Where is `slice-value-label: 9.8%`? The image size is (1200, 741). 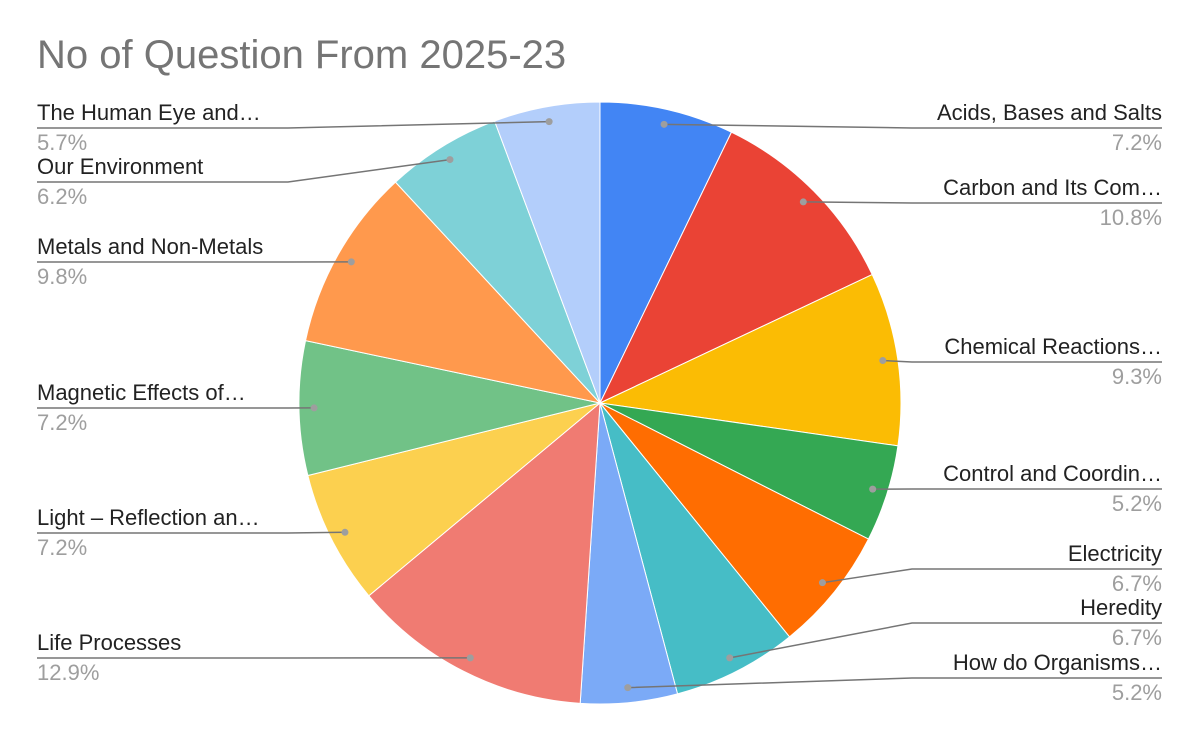 slice-value-label: 9.8% is located at coordinates (62, 276).